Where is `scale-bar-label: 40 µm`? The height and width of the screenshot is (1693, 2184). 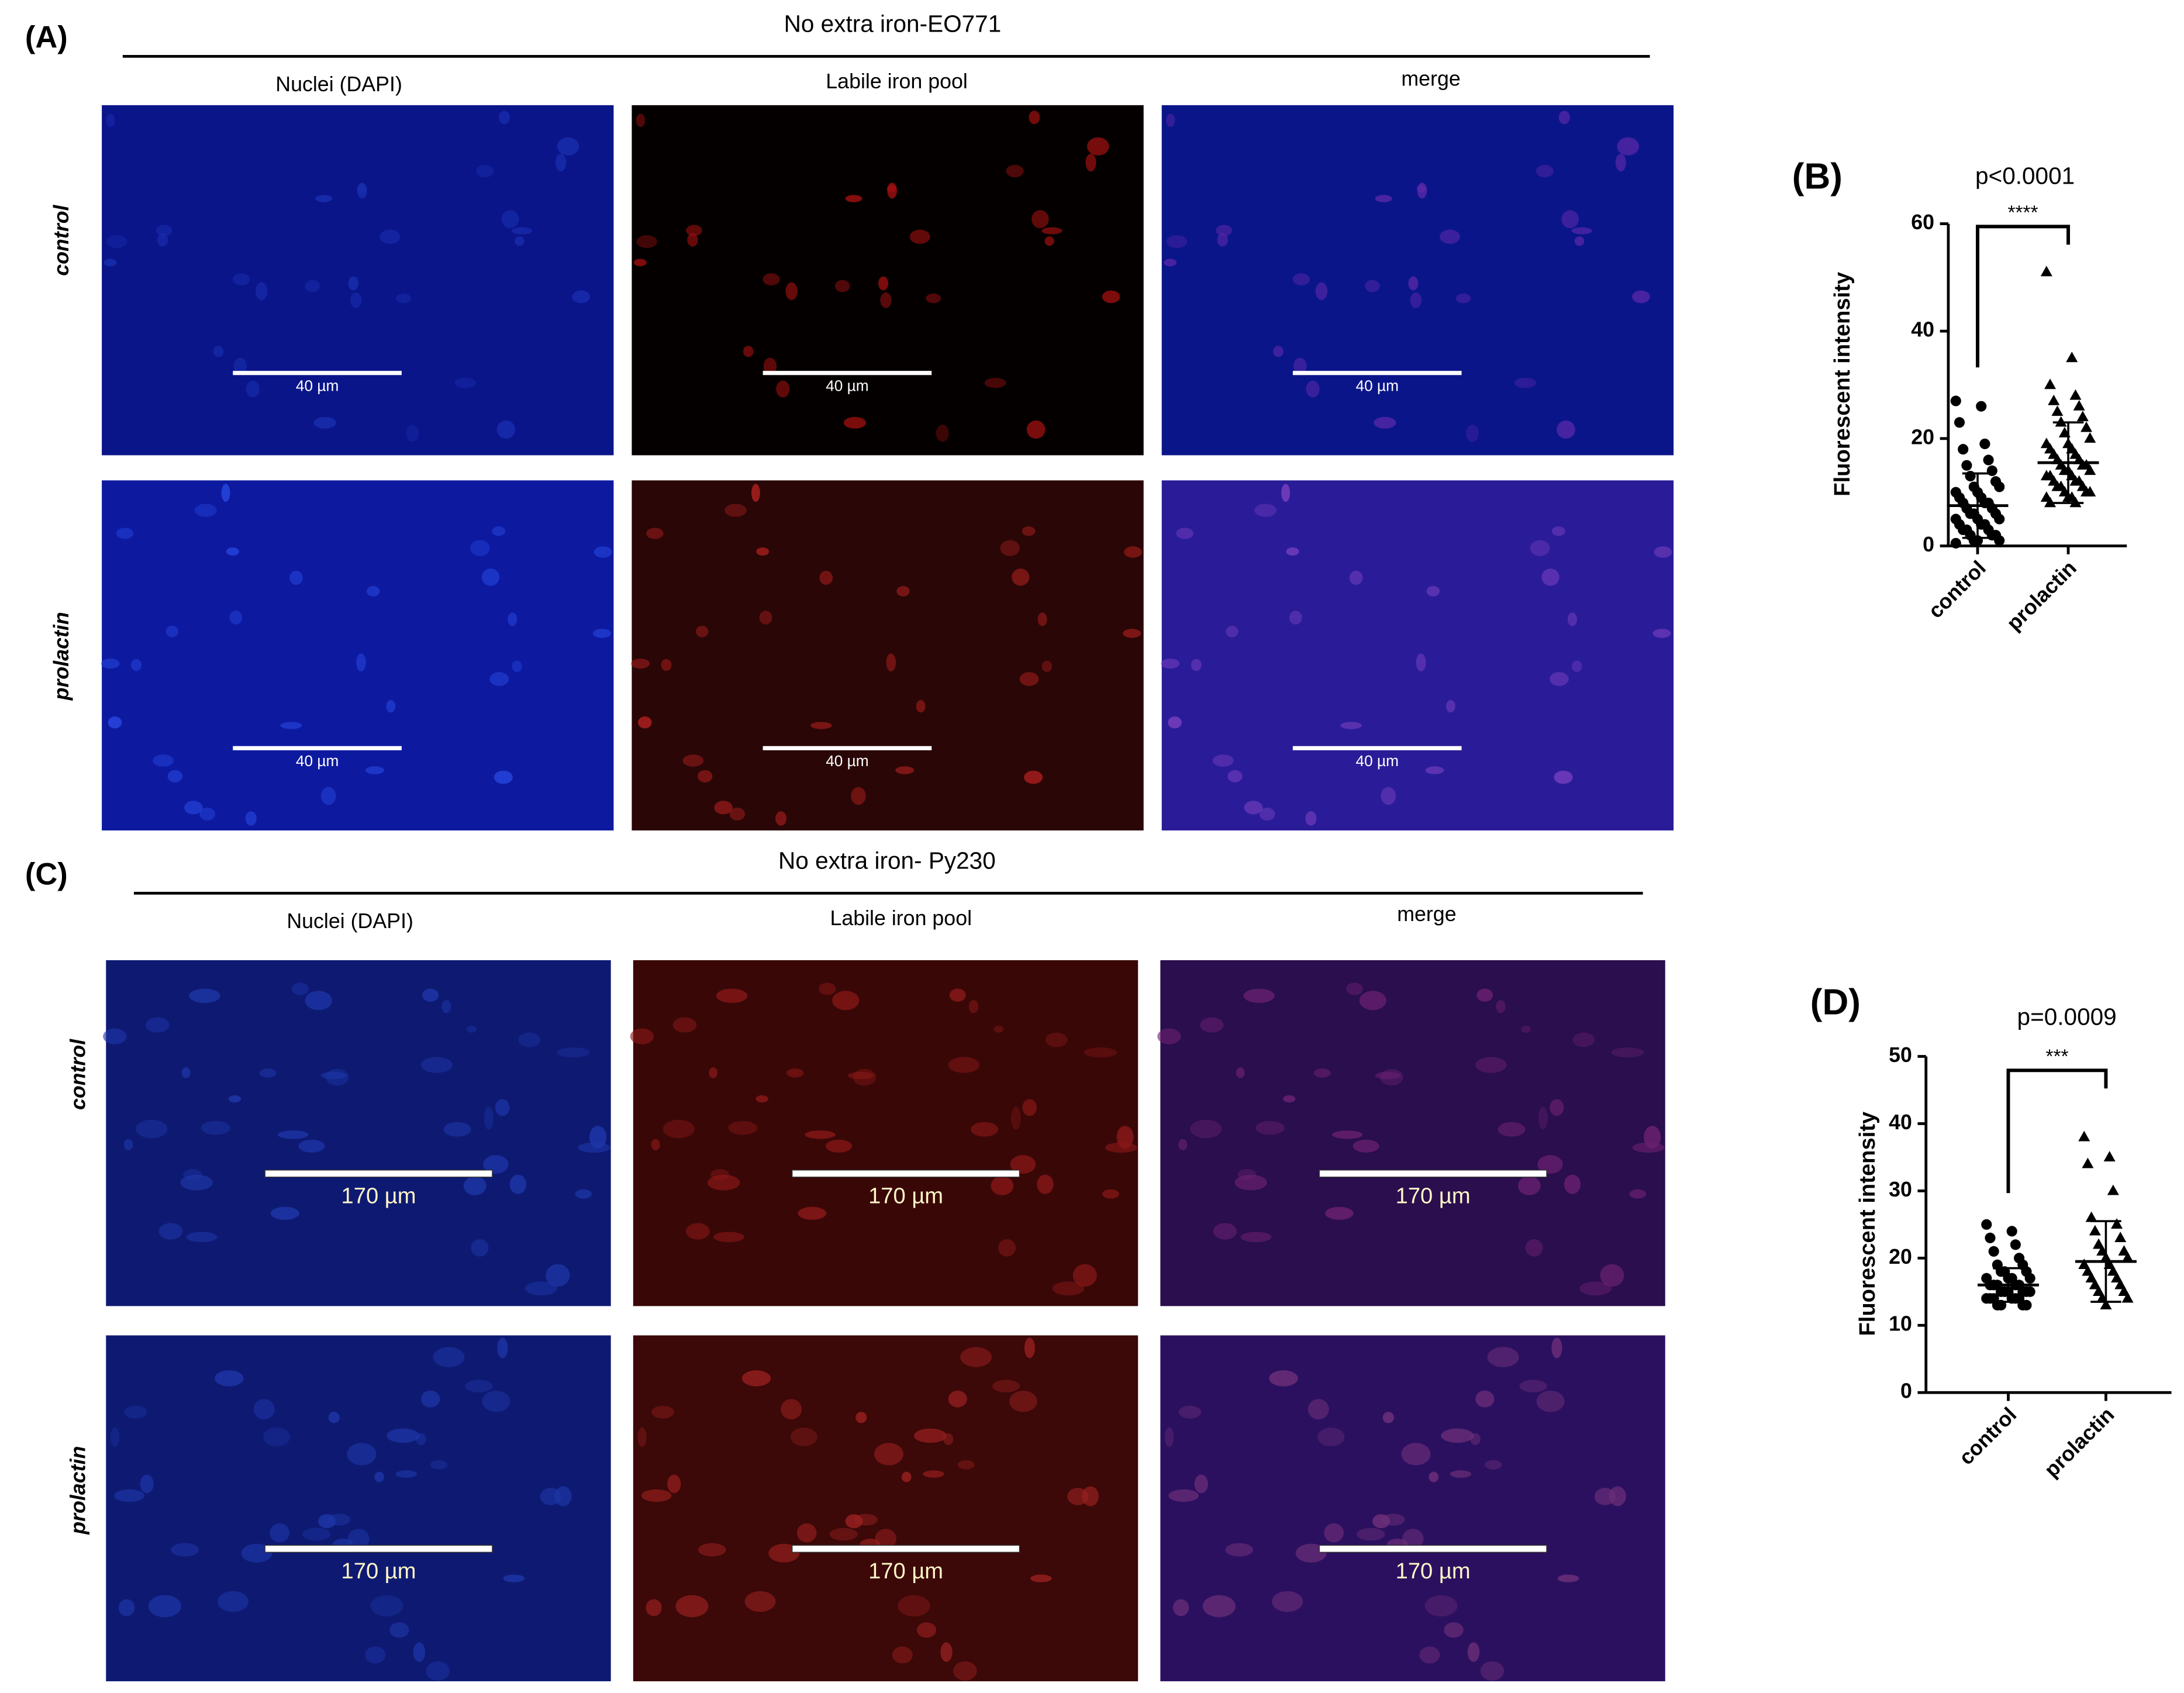
scale-bar-label: 40 µm is located at coordinates (1377, 761).